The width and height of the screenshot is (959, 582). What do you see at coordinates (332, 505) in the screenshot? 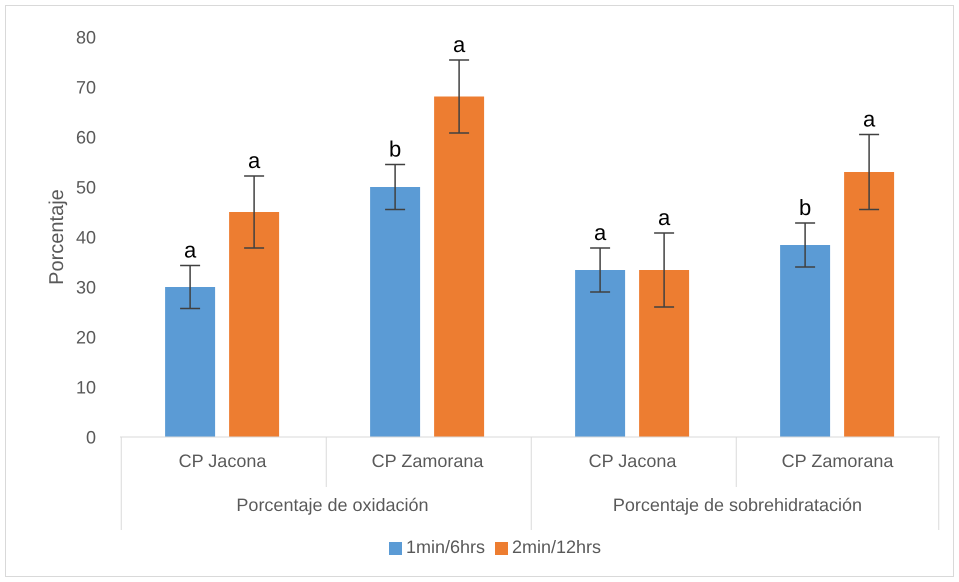
I see `text: Porcentaje de oxidación` at bounding box center [332, 505].